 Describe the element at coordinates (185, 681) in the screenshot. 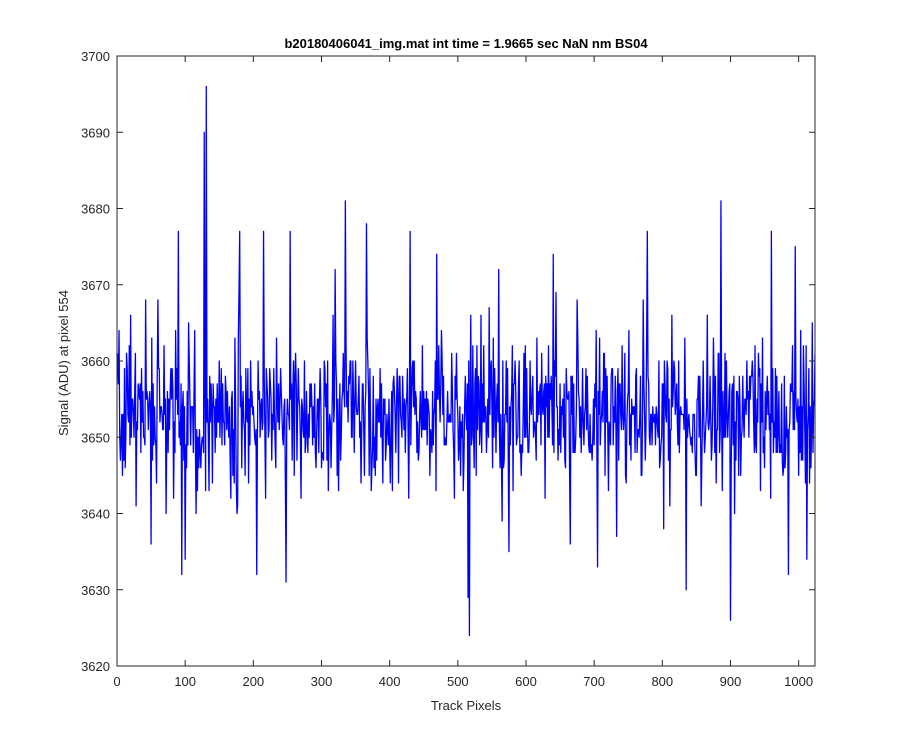

I see `x-tick-label: 100` at that location.